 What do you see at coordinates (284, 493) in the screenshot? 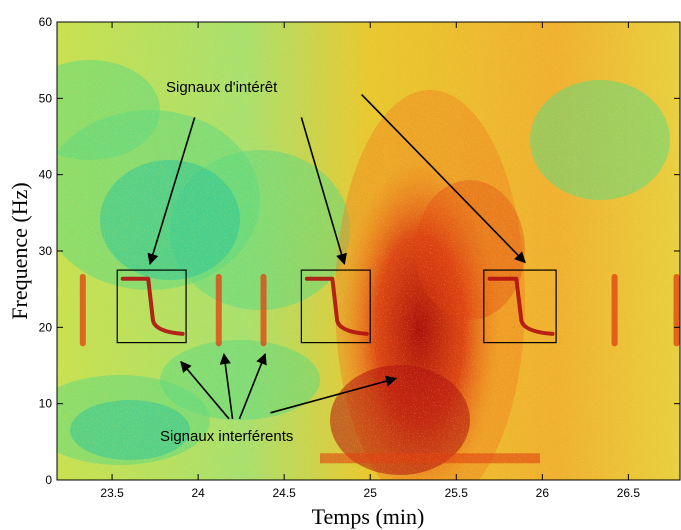
I see `x-tick-label: 24.5` at bounding box center [284, 493].